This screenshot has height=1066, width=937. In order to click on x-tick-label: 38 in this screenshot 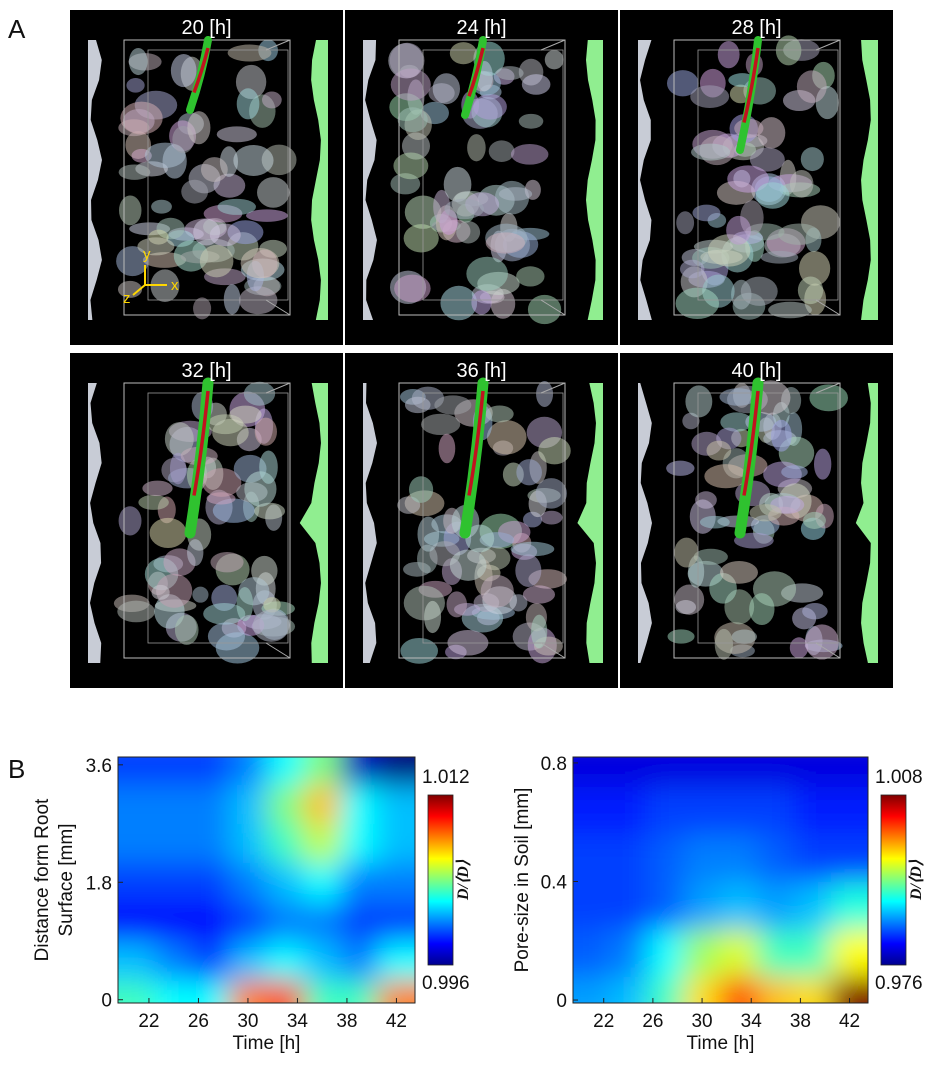, I will do `click(800, 1021)`.